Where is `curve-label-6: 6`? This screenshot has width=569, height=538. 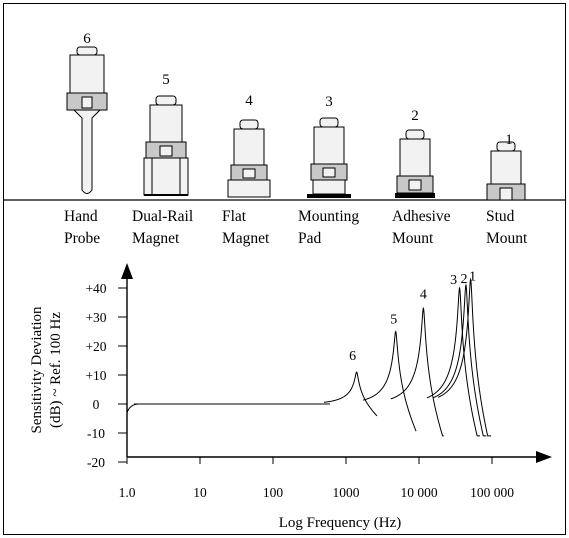
curve-label-6: 6 is located at coordinates (352, 356).